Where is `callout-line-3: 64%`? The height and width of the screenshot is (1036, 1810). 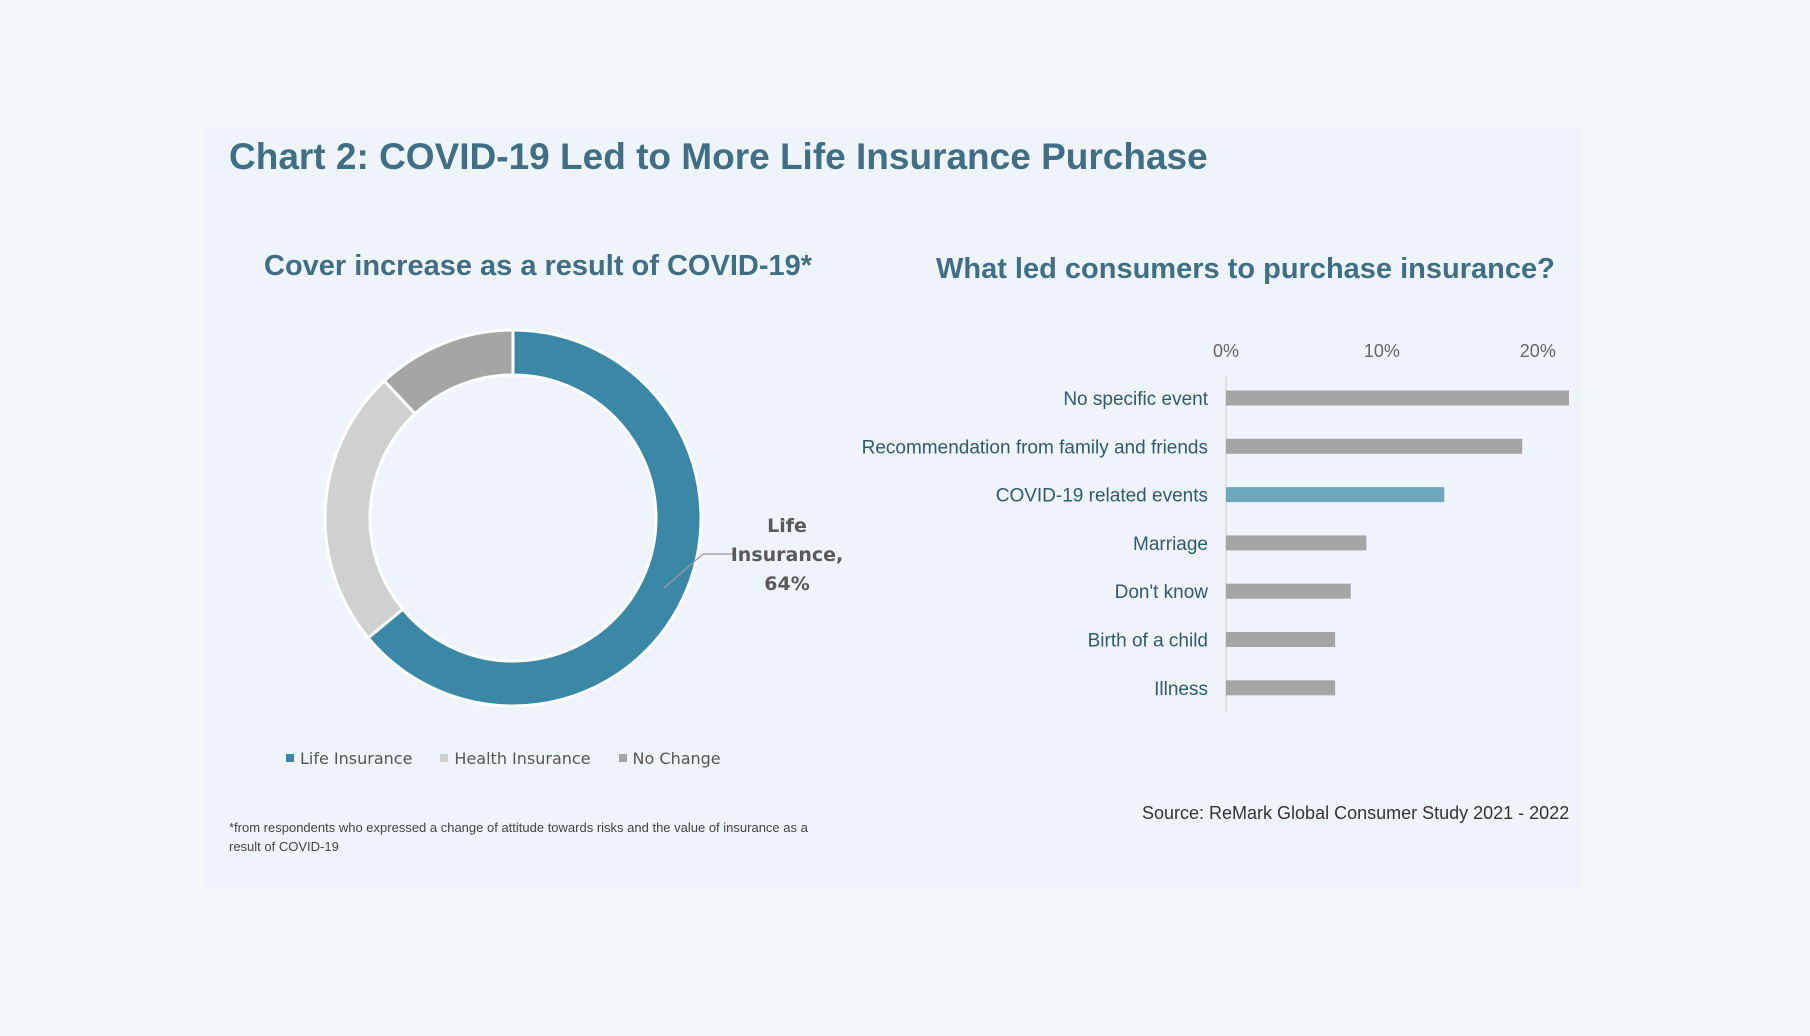 callout-line-3: 64% is located at coordinates (787, 584).